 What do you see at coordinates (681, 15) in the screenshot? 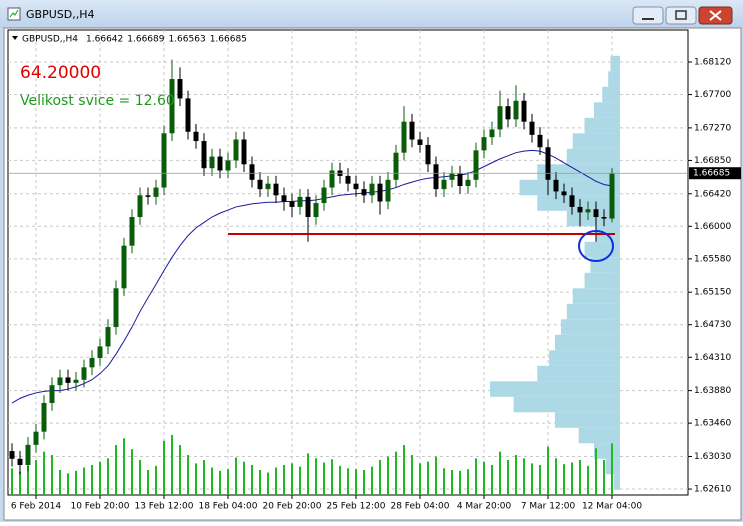
I see `maximize-button` at bounding box center [681, 15].